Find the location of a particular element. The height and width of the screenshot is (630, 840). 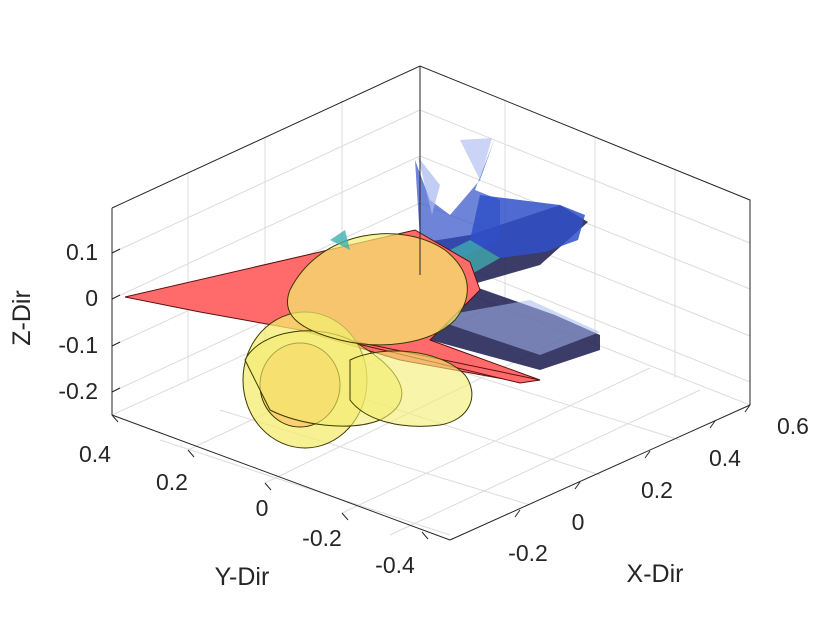

y-tick-label: -0.2 is located at coordinates (322, 538).